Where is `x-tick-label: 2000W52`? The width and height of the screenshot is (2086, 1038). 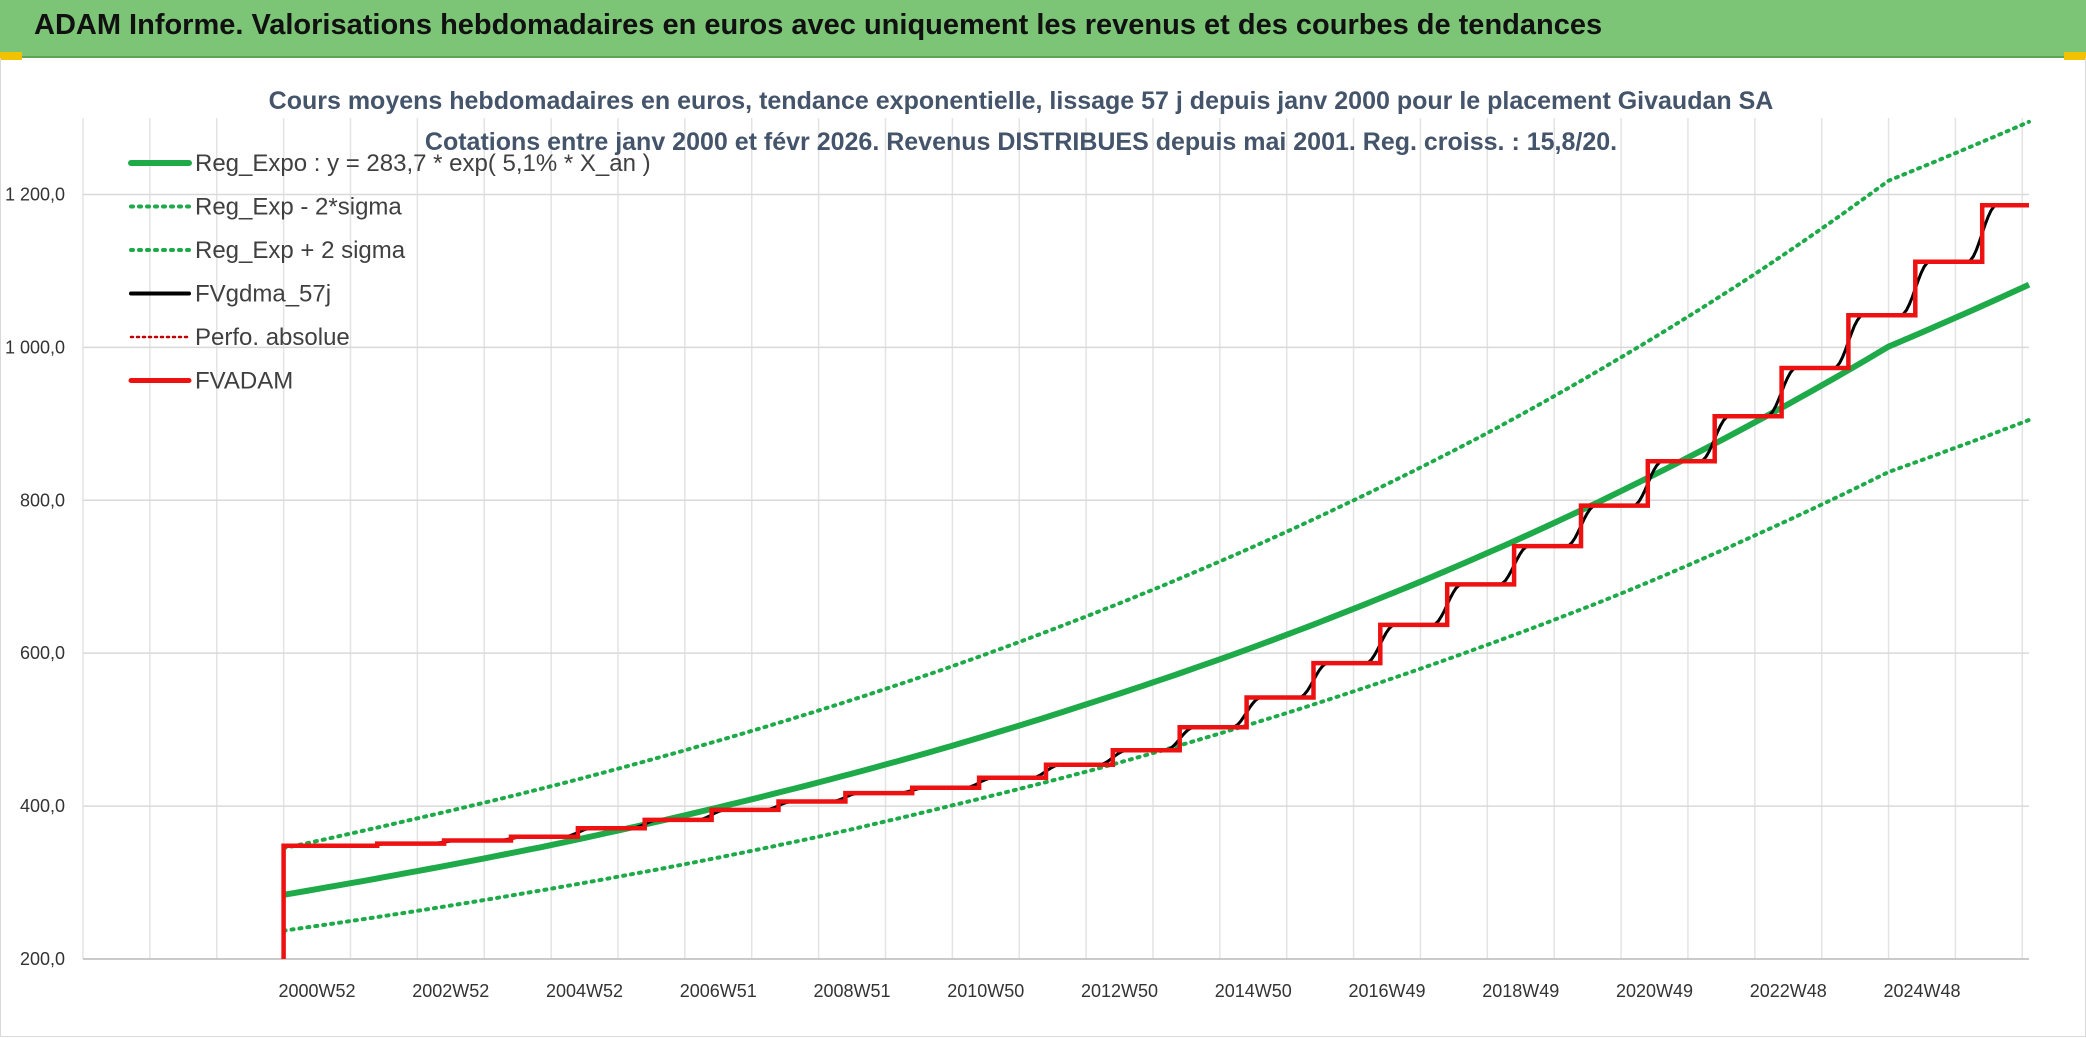 x-tick-label: 2000W52 is located at coordinates (317, 991).